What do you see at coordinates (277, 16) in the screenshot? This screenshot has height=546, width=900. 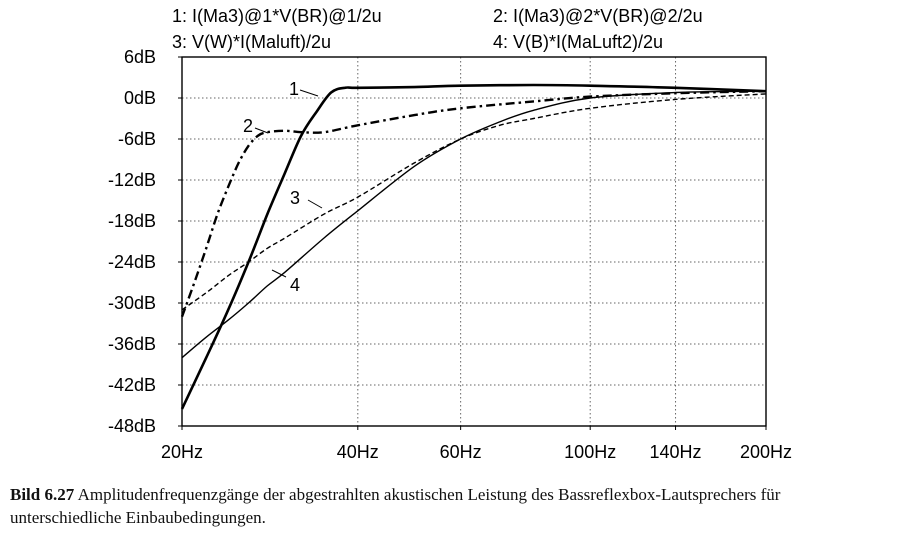 I see `legend-entry: 1: I(Ma3)@1*V(BR)@1/2u` at bounding box center [277, 16].